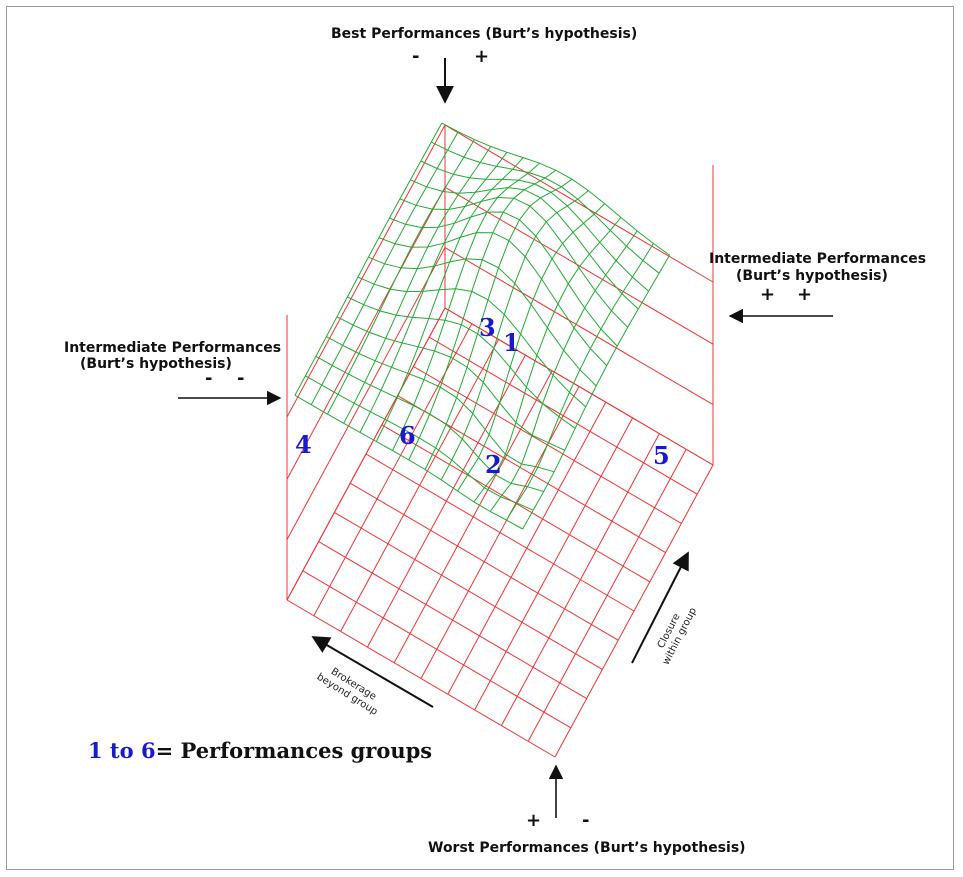 The width and height of the screenshot is (963, 877). What do you see at coordinates (209, 378) in the screenshot?
I see `left-minus-sign-1: -` at bounding box center [209, 378].